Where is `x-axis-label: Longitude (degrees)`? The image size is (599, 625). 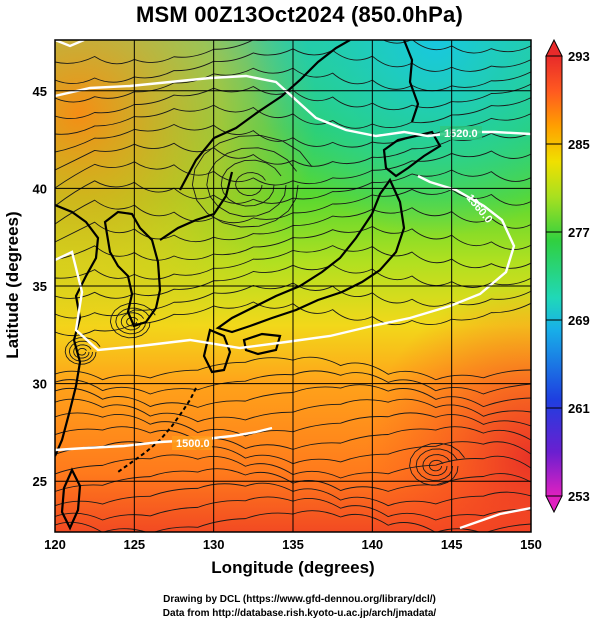
x-axis-label: Longitude (degrees) is located at coordinates (293, 567).